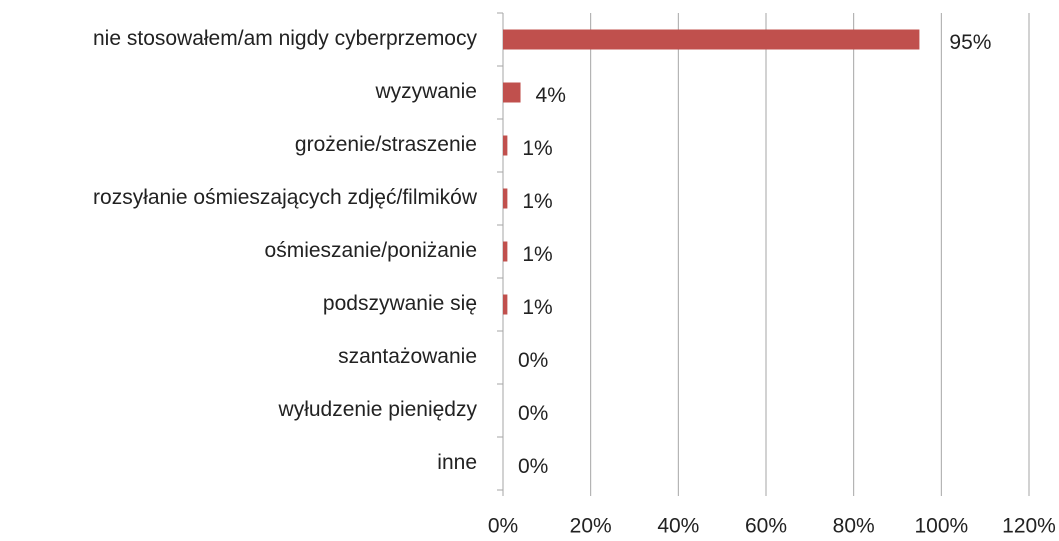  Describe the element at coordinates (400, 303) in the screenshot. I see `y-tick-label: podszywanie się` at that location.